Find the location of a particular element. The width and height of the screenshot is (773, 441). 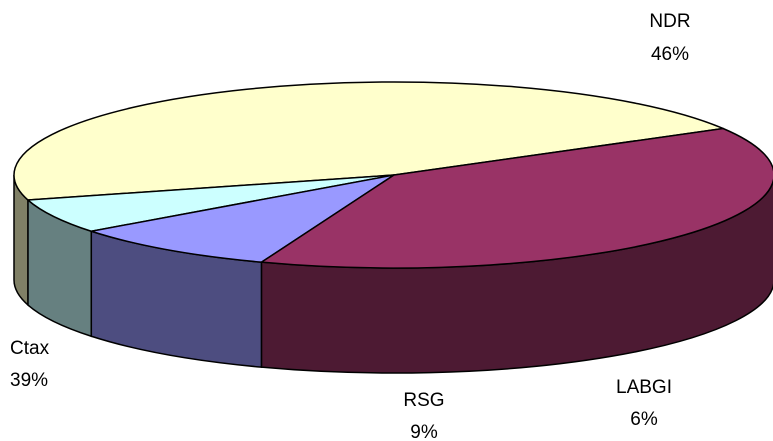

pie-slice-labgi is located at coordinates (211, 203).